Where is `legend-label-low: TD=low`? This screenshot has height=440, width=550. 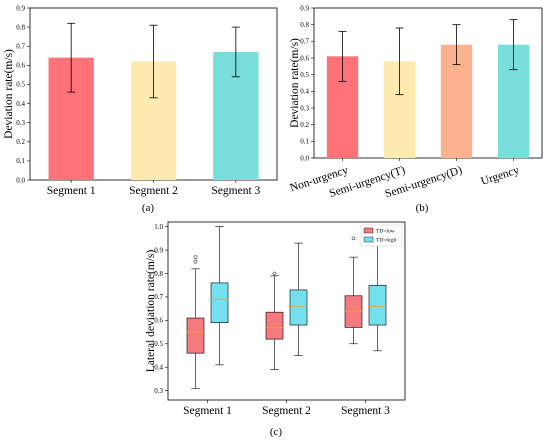
legend-label-low: TD=low is located at coordinates (385, 232).